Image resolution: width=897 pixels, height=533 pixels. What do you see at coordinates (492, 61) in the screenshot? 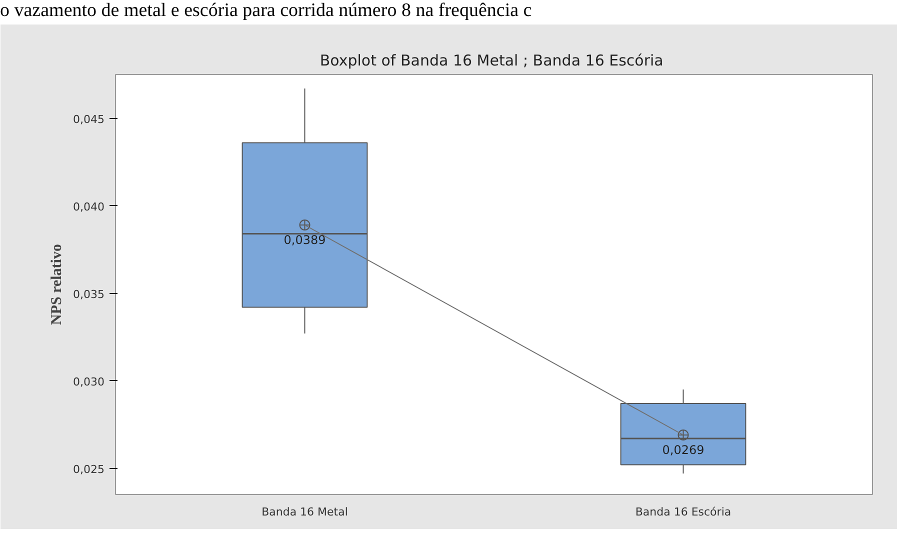
I see `chart-title: Boxplot of Banda 16 Metal ; Banda 16 Escória` at bounding box center [492, 61].